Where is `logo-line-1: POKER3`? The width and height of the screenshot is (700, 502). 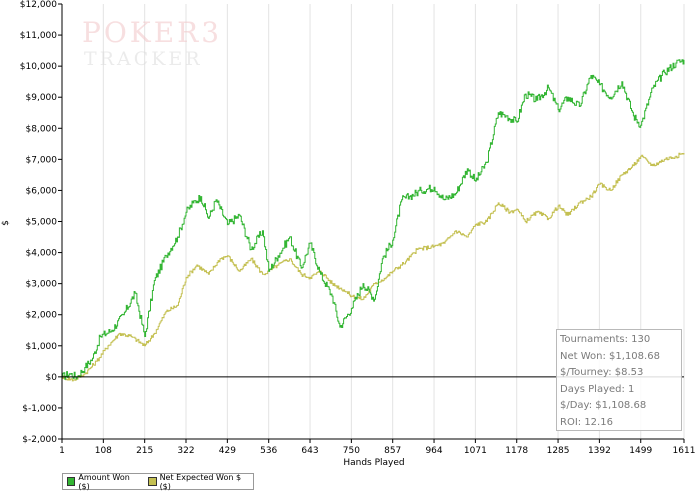
logo-line-1: POKER3 is located at coordinates (152, 32).